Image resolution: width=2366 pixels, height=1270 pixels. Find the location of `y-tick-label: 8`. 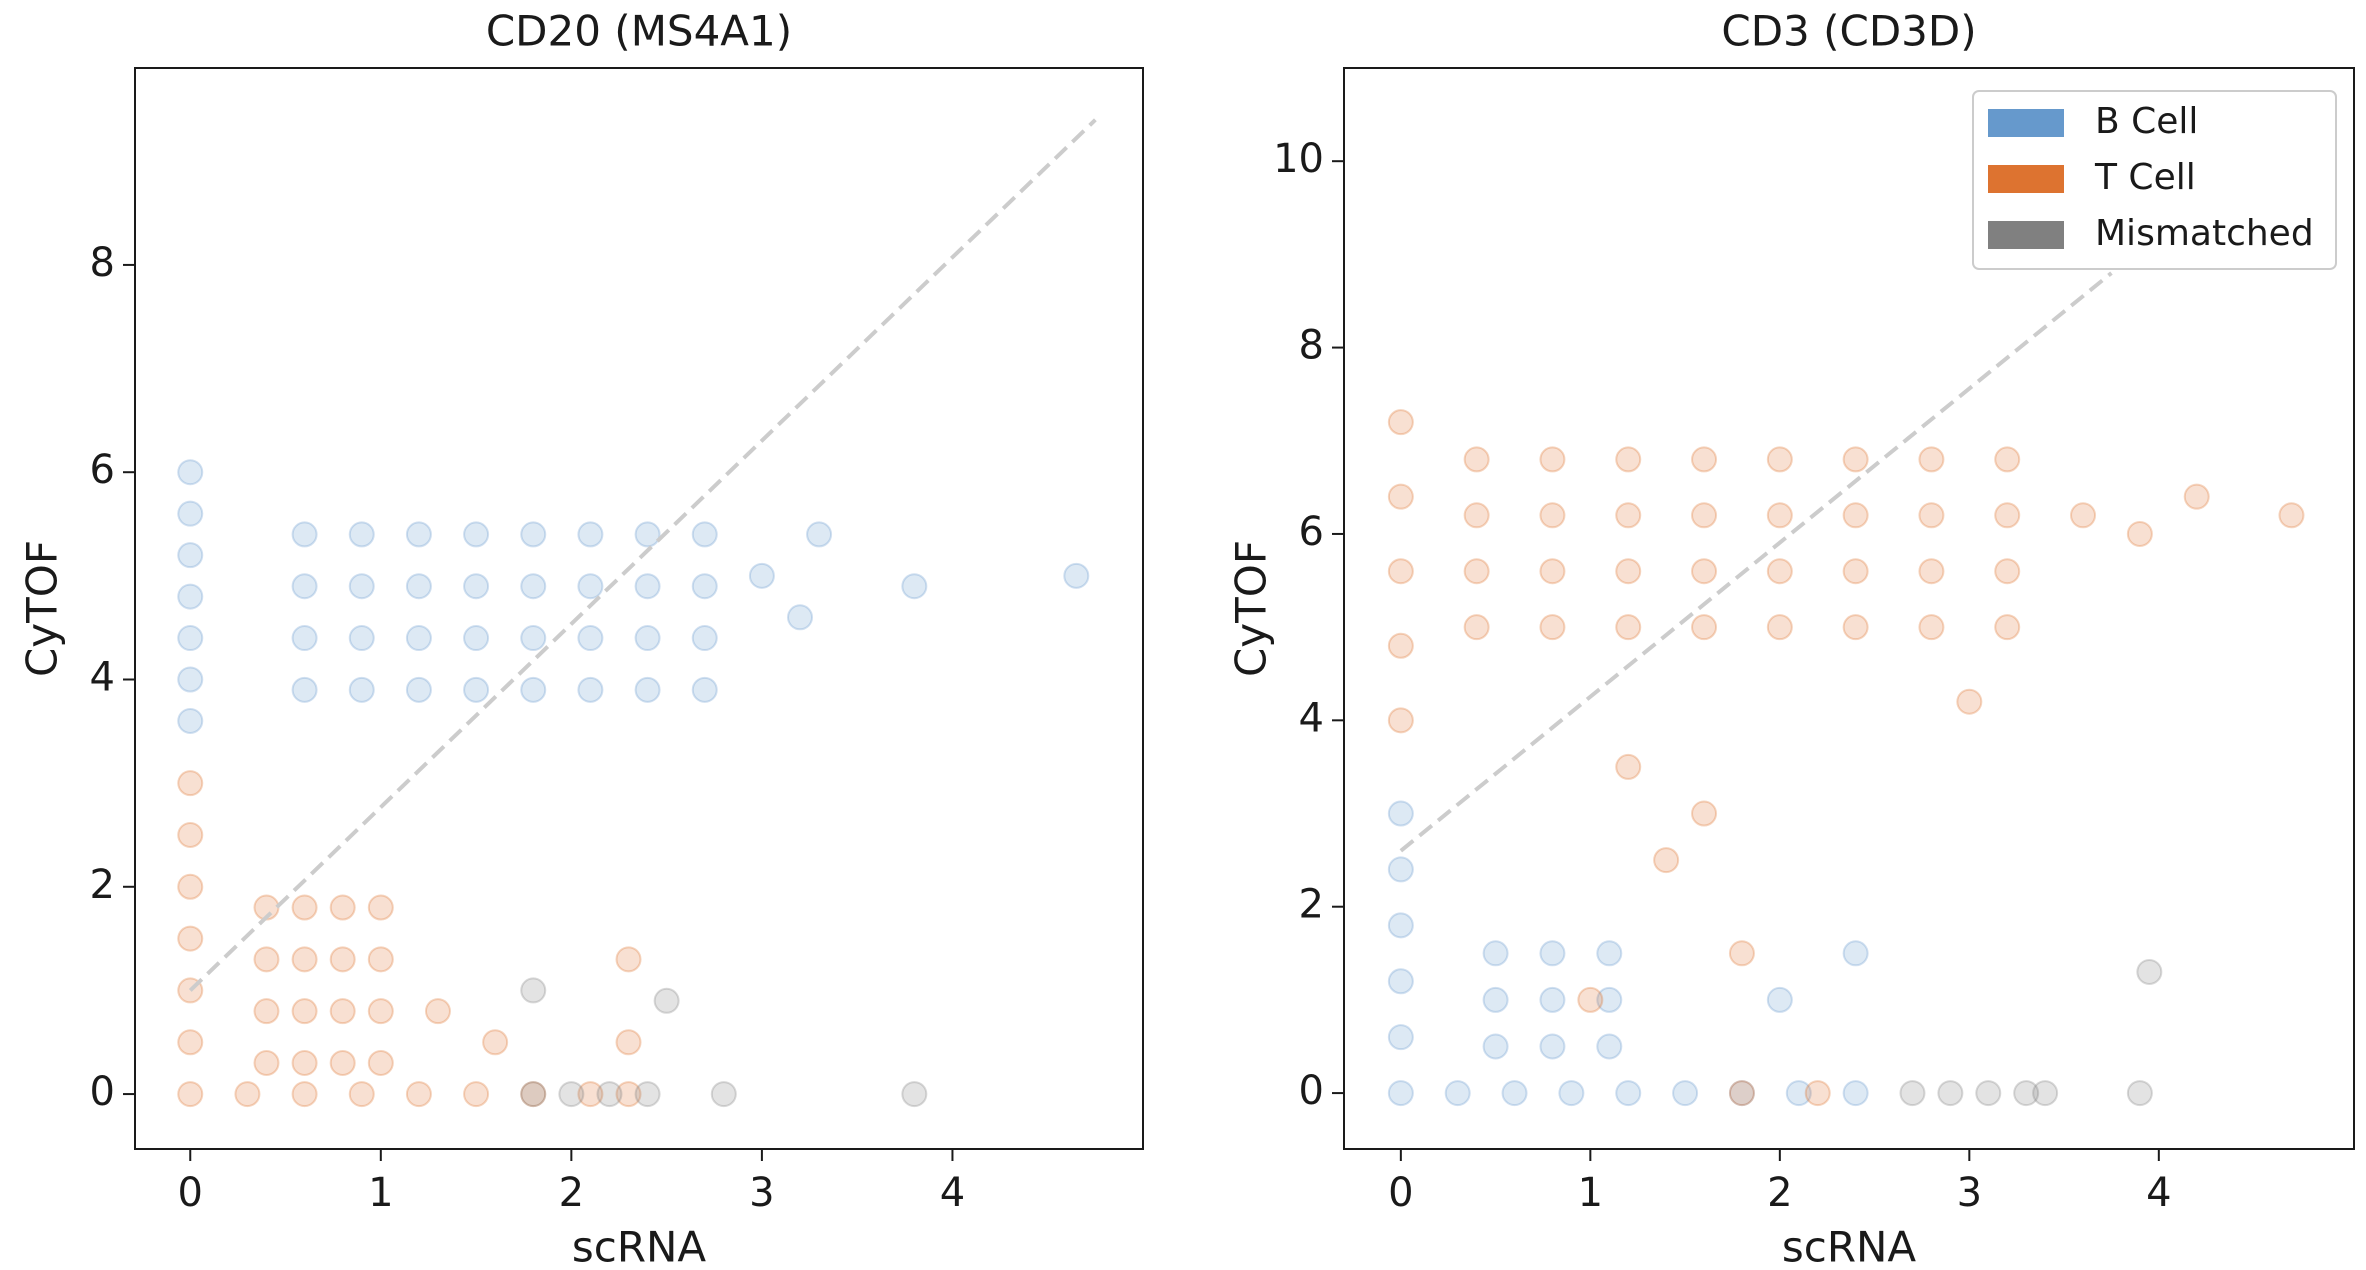

y-tick-label: 8 is located at coordinates (102, 263).